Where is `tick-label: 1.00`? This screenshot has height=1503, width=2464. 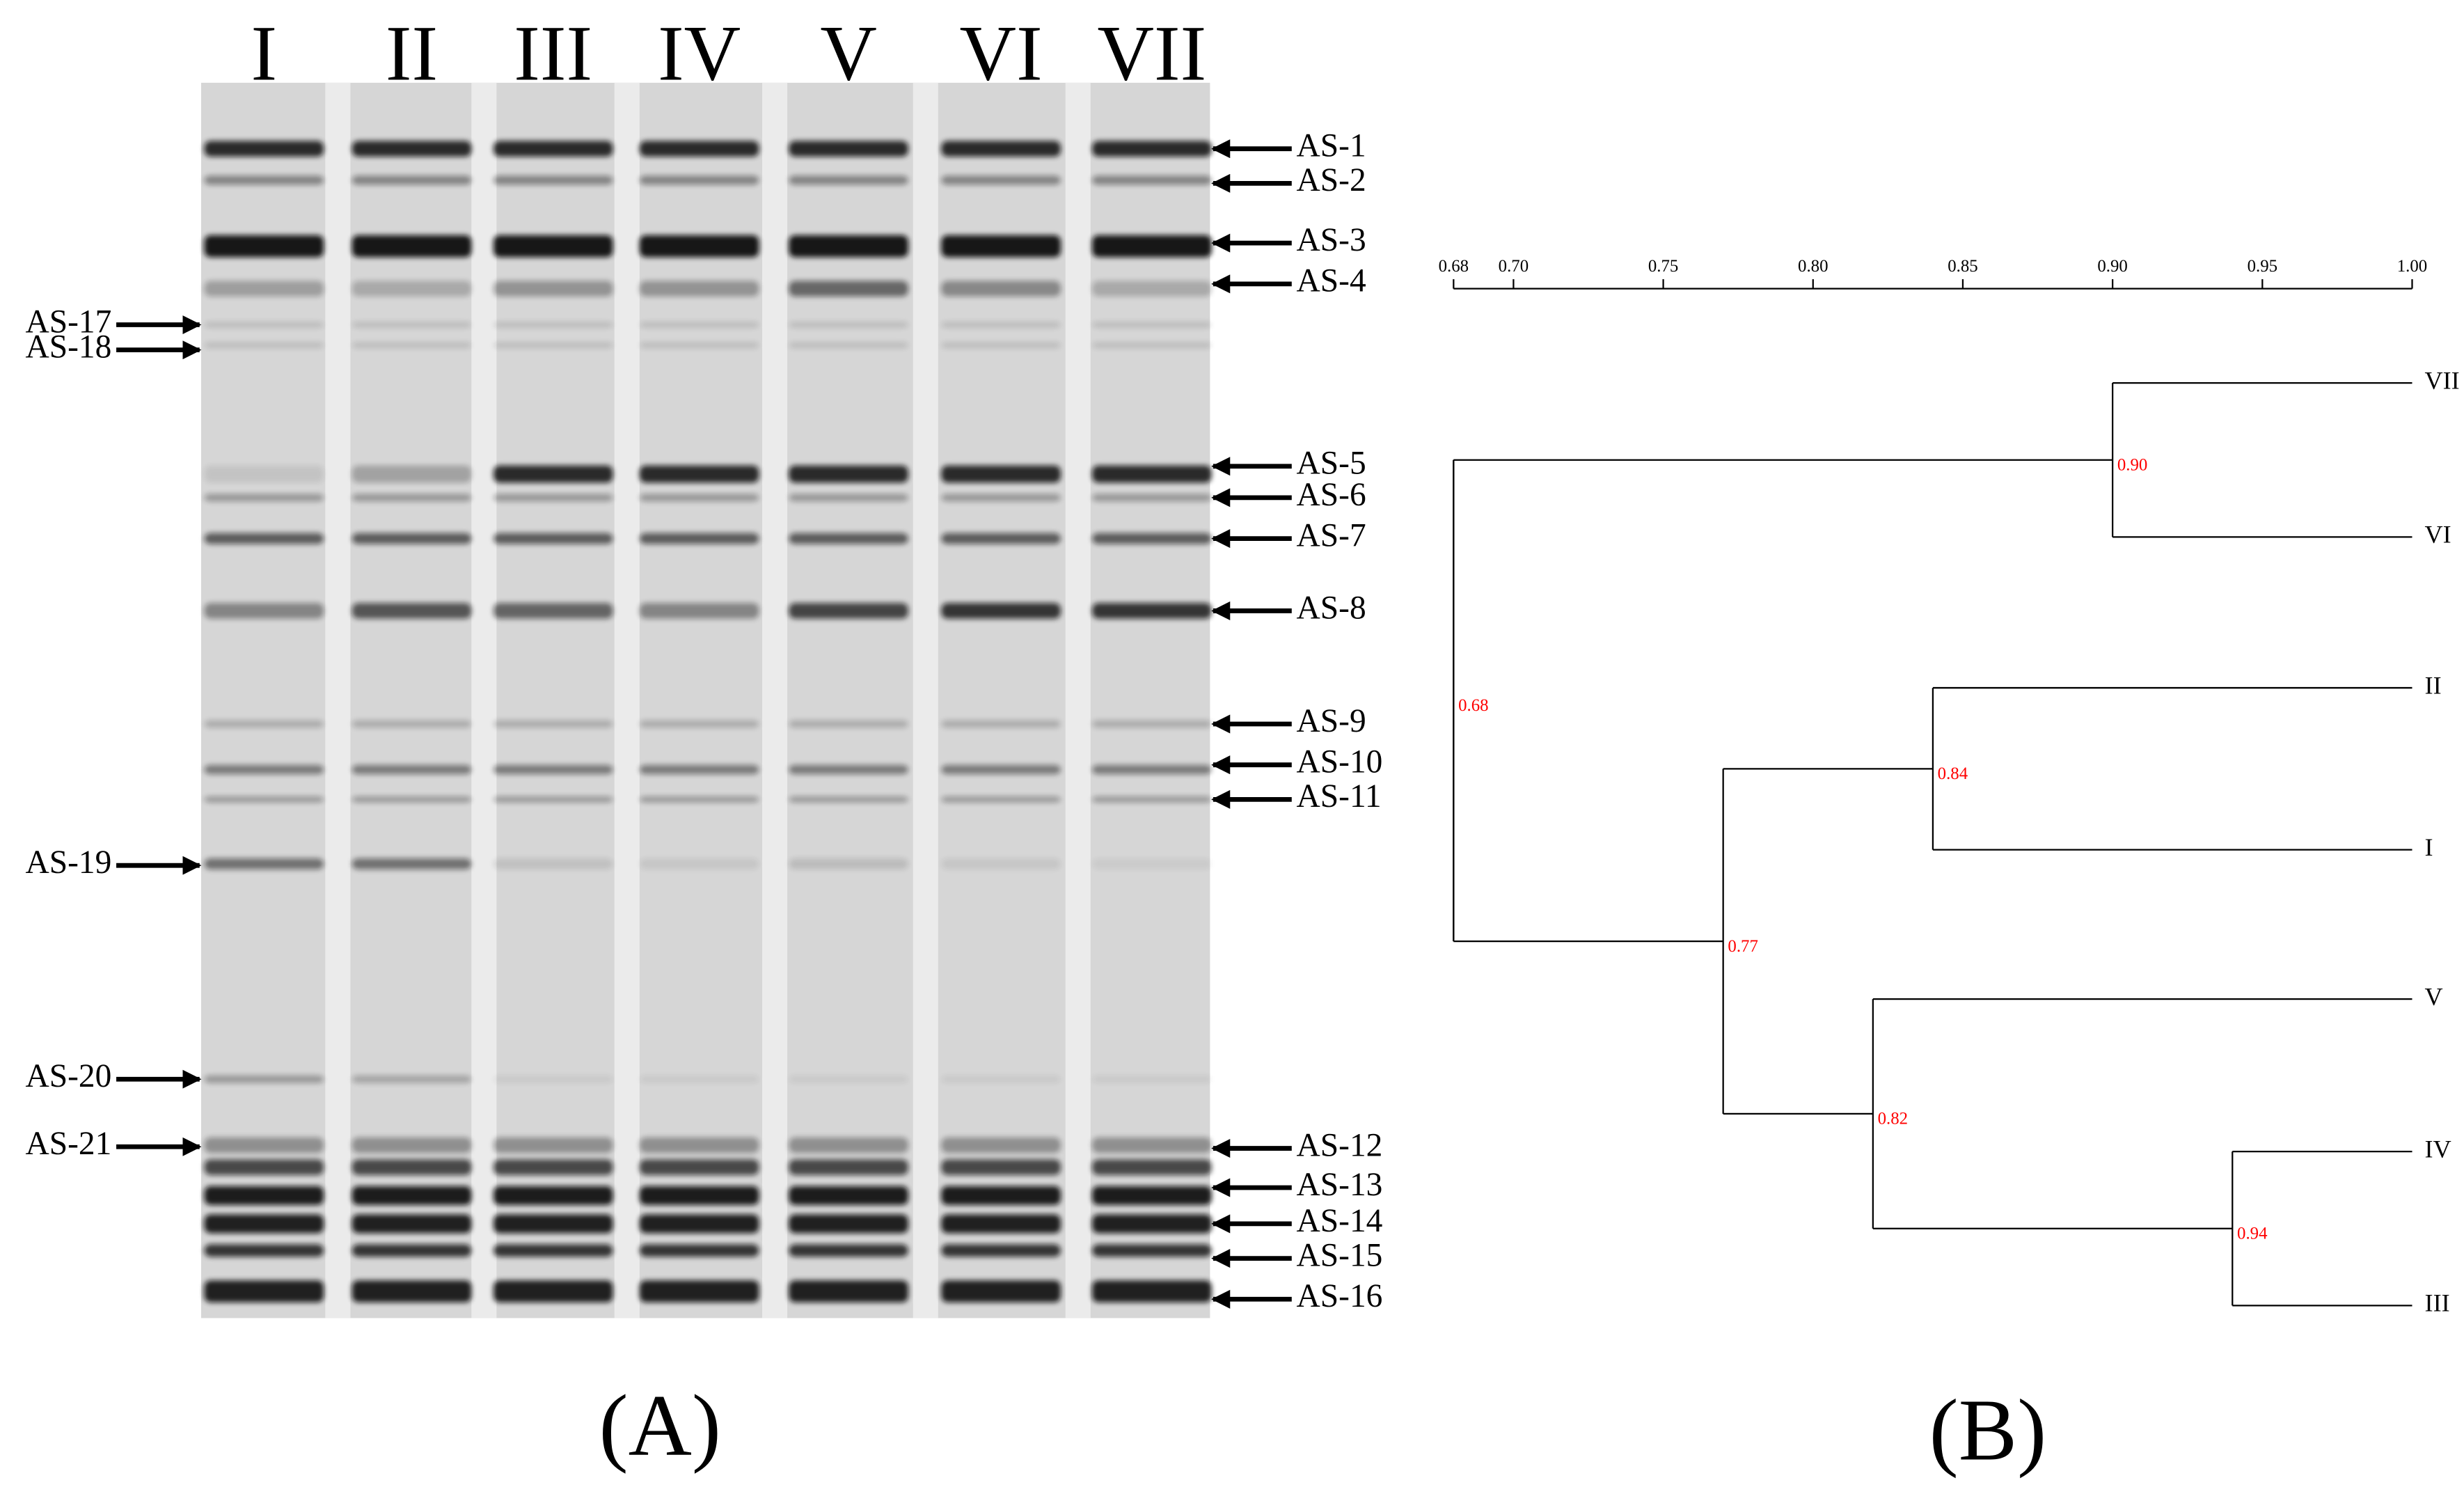
tick-label: 1.00 is located at coordinates (2412, 266).